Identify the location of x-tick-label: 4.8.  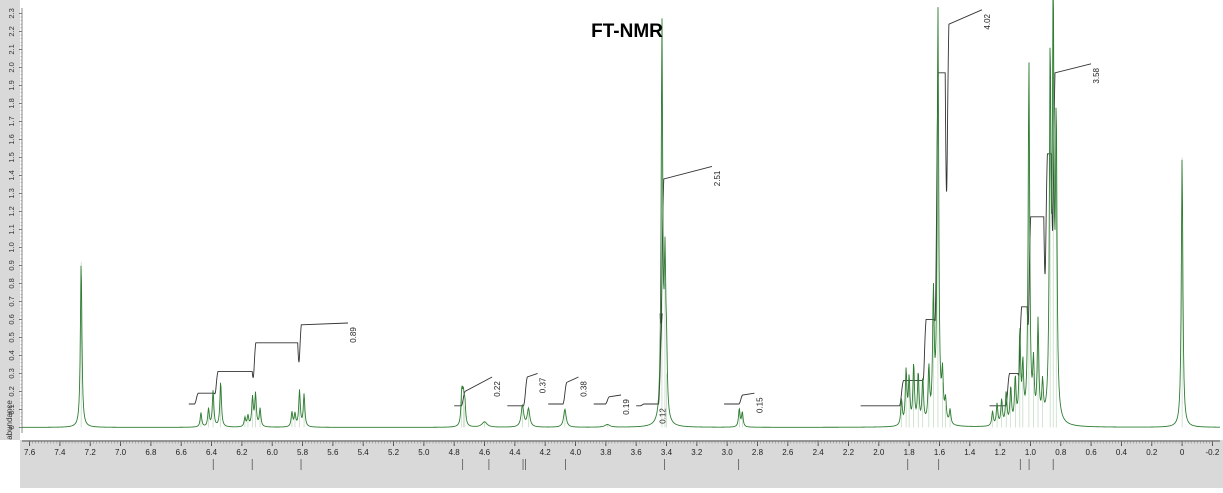
(455, 452).